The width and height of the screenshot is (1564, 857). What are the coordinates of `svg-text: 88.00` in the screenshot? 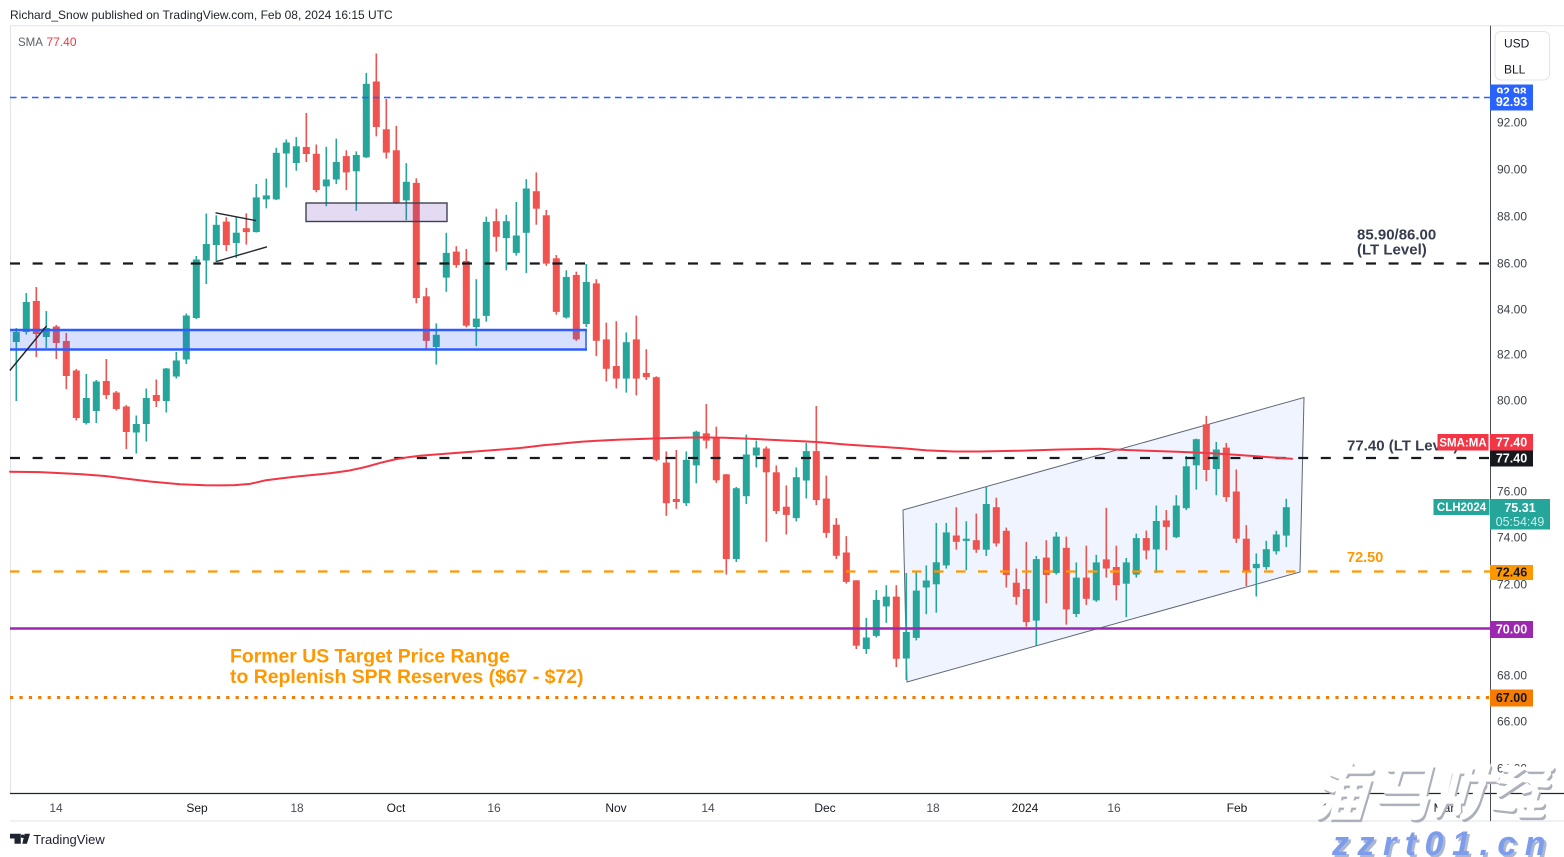 It's located at (1512, 216).